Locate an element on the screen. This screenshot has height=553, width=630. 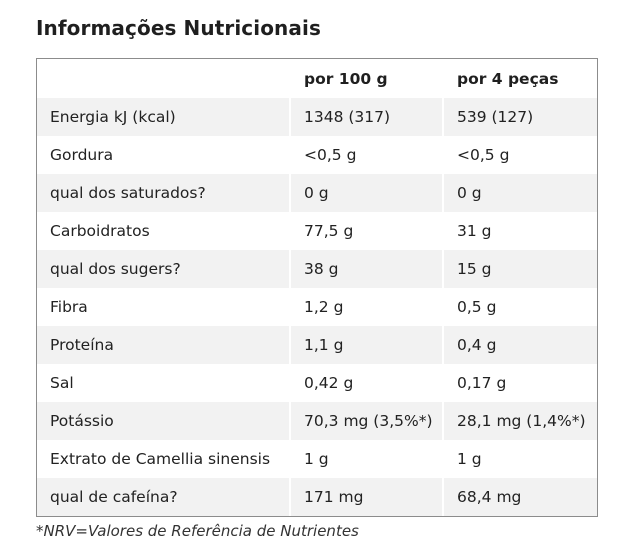
value-per-4-pieces: 0,4 g is located at coordinates (519, 345).